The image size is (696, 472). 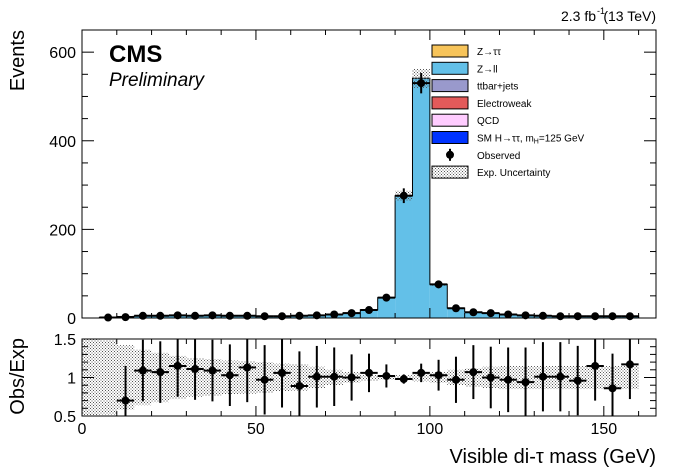 What do you see at coordinates (497, 87) in the screenshot?
I see `legend-label: ttbar+jets` at bounding box center [497, 87].